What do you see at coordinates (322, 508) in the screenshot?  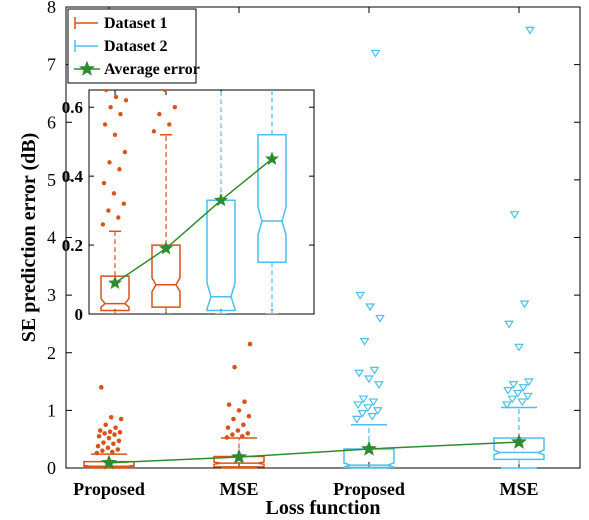 I see `x-axis-title: Loss function` at bounding box center [322, 508].